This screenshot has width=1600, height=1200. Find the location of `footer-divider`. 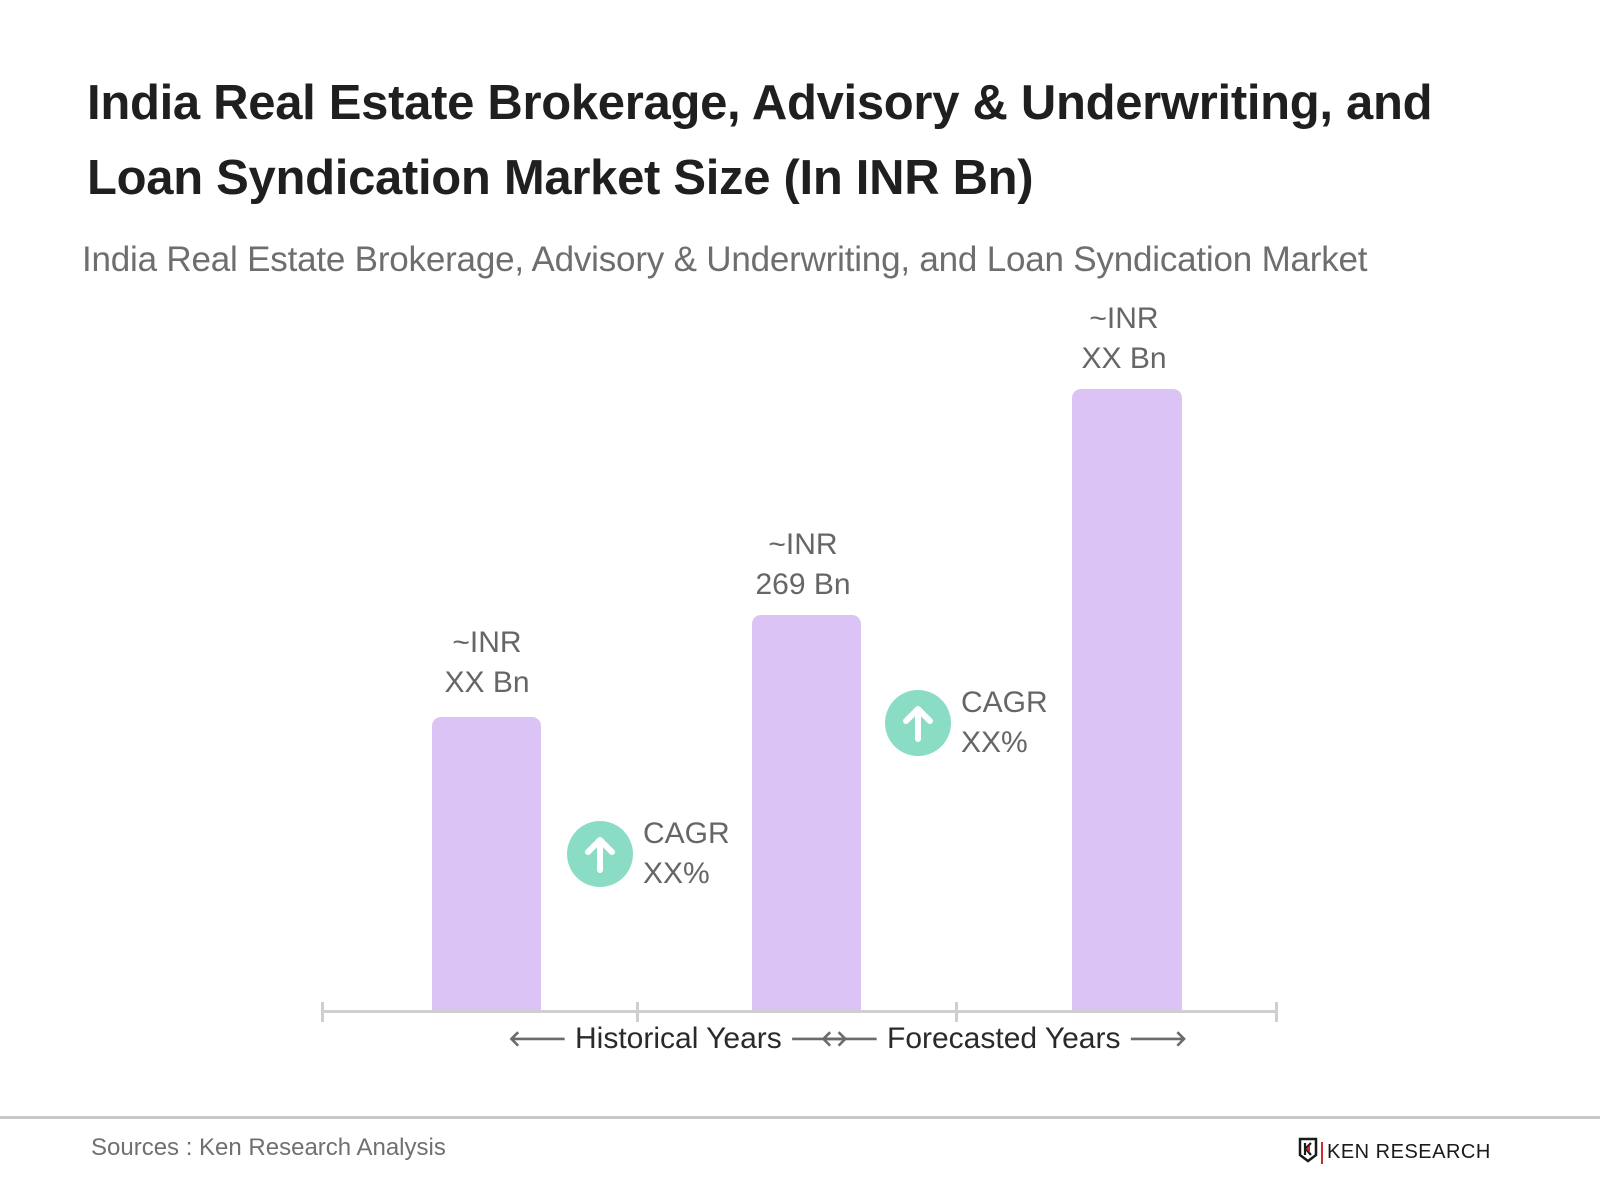

footer-divider is located at coordinates (800, 1117).